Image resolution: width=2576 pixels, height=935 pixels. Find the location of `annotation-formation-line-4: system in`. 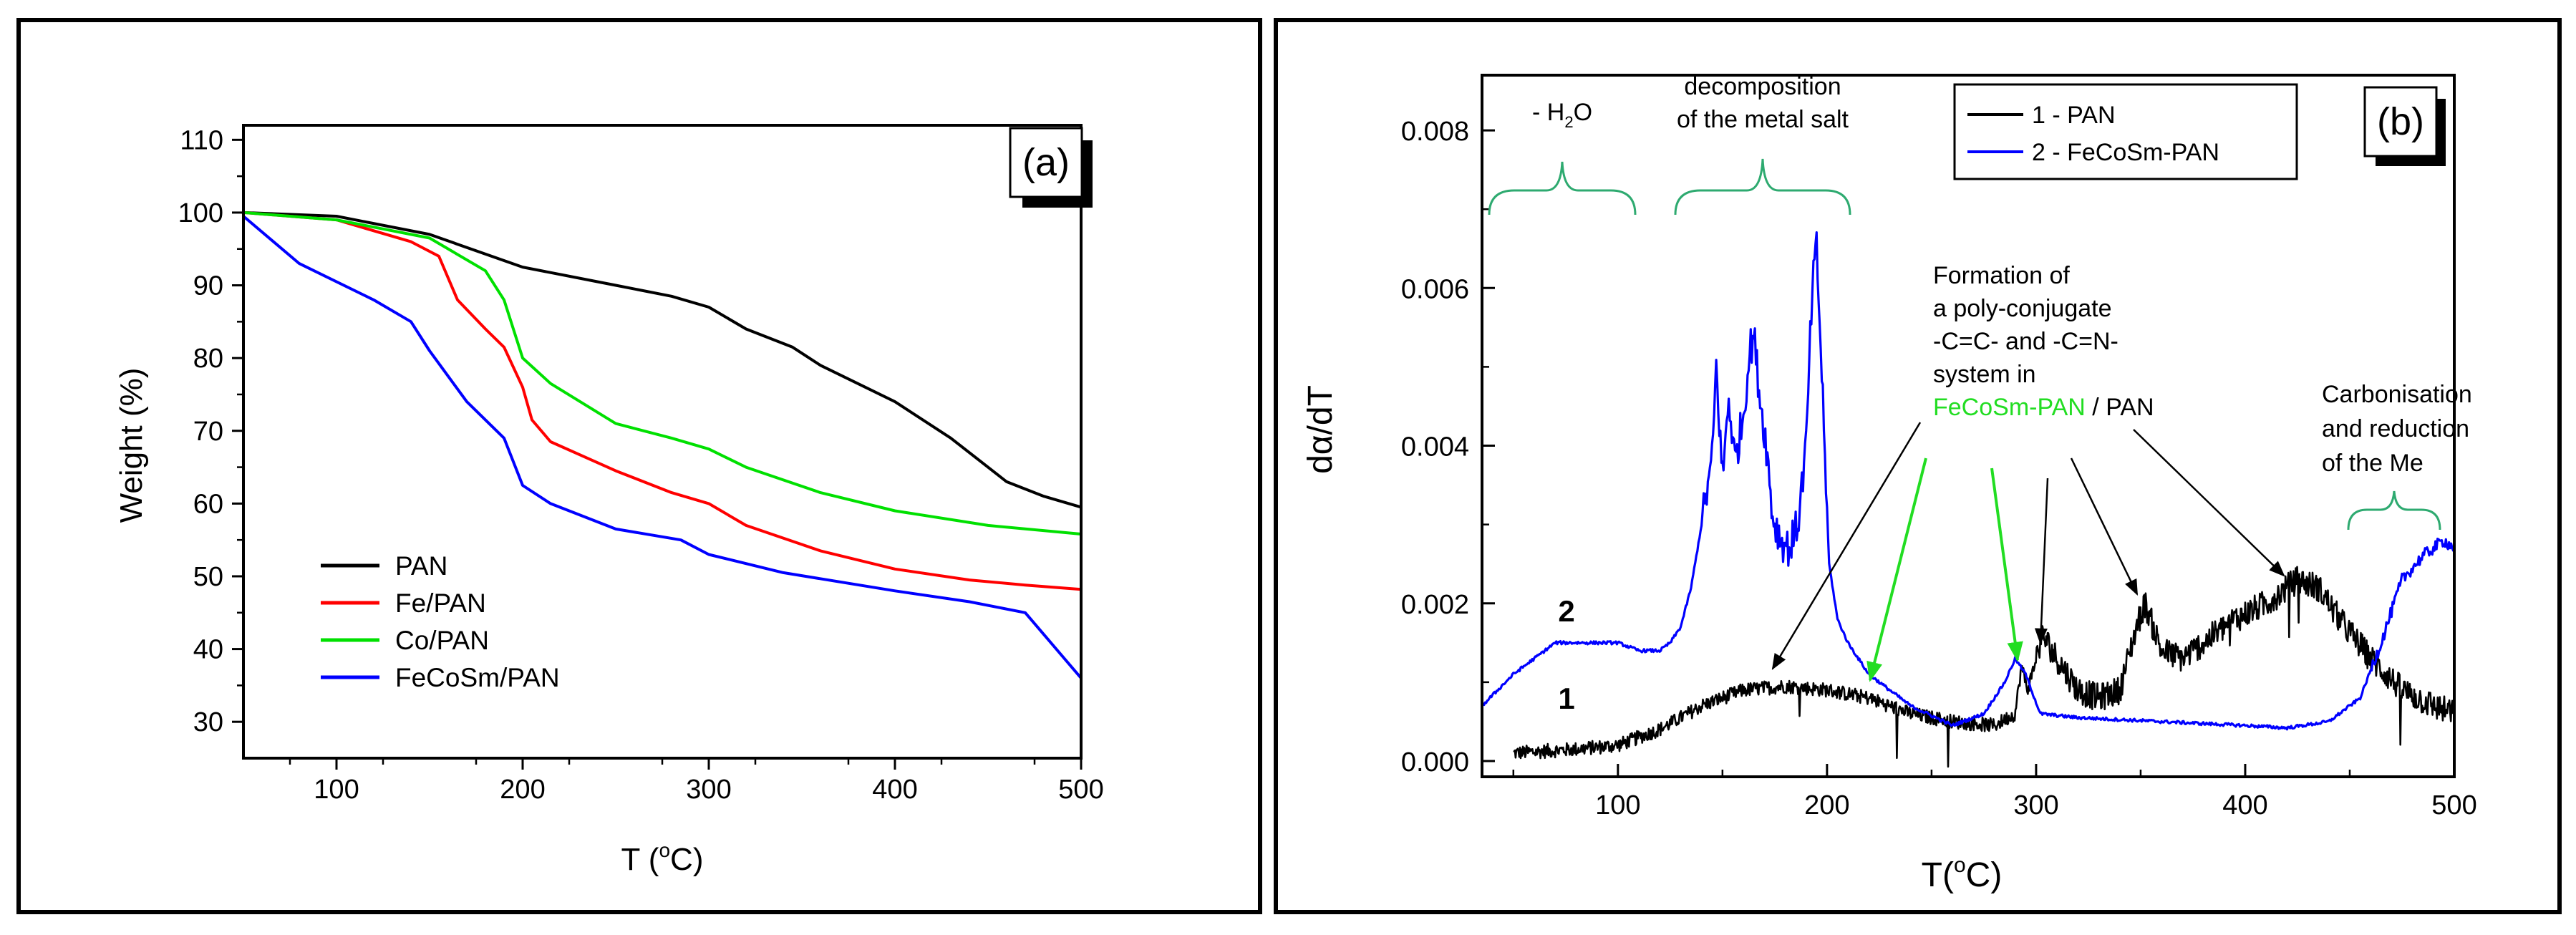

annotation-formation-line-4: system in is located at coordinates (1985, 374).